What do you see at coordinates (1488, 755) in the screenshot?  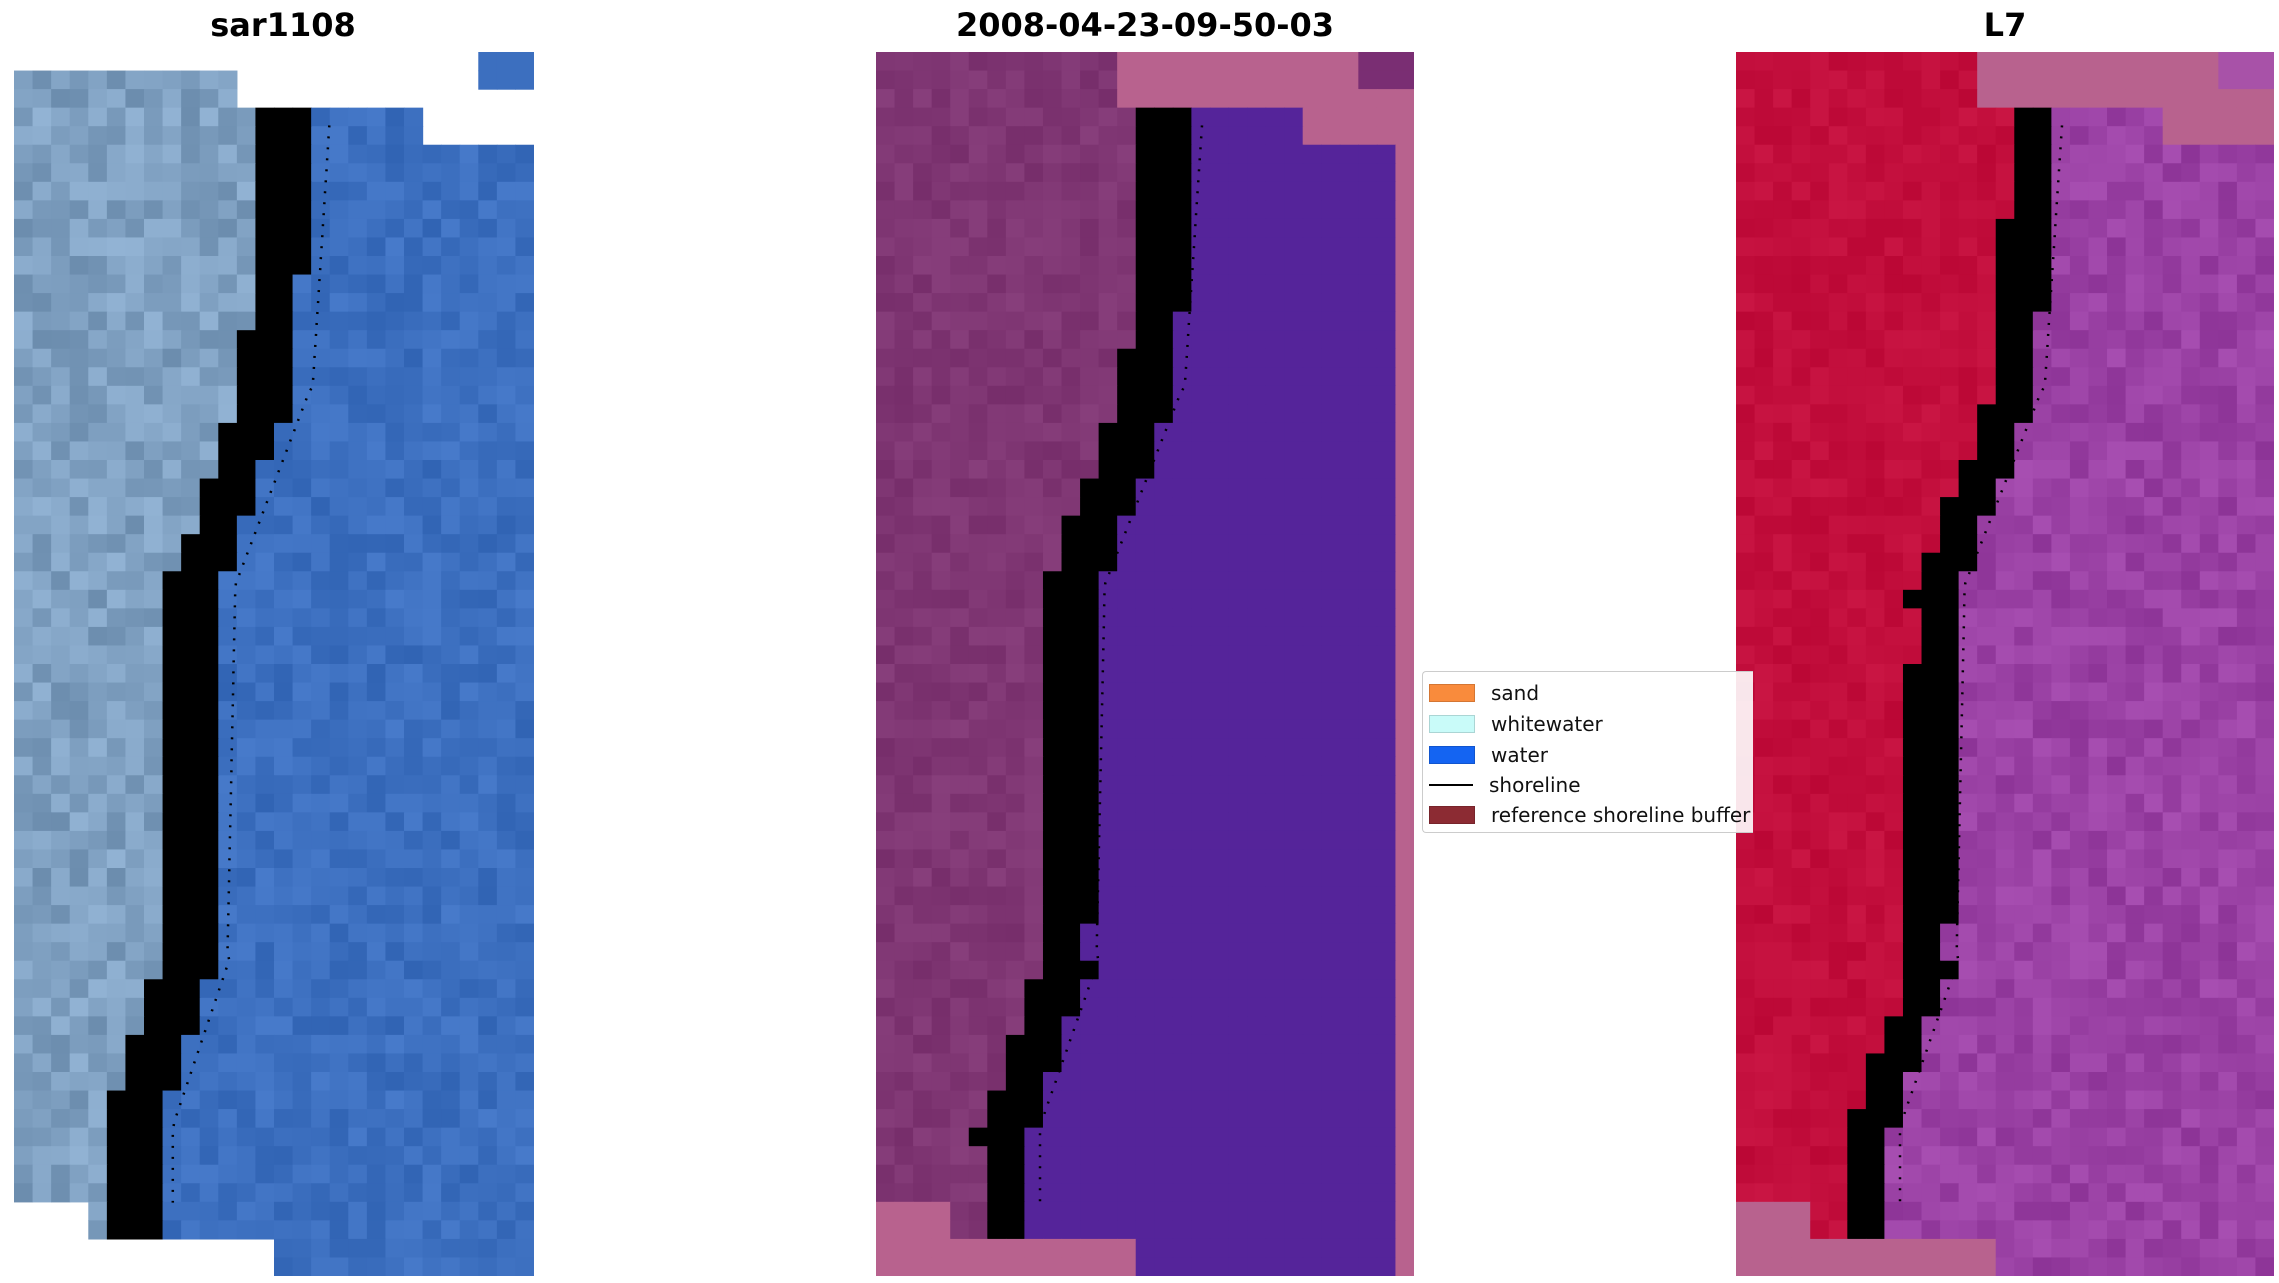 I see `legend-item-water: water` at bounding box center [1488, 755].